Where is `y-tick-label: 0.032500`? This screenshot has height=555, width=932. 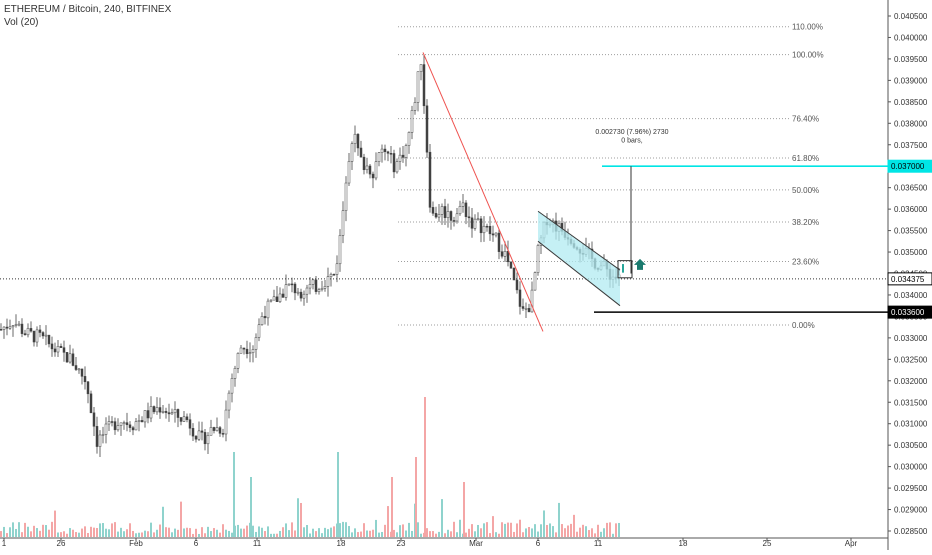 y-tick-label: 0.032500 is located at coordinates (911, 359).